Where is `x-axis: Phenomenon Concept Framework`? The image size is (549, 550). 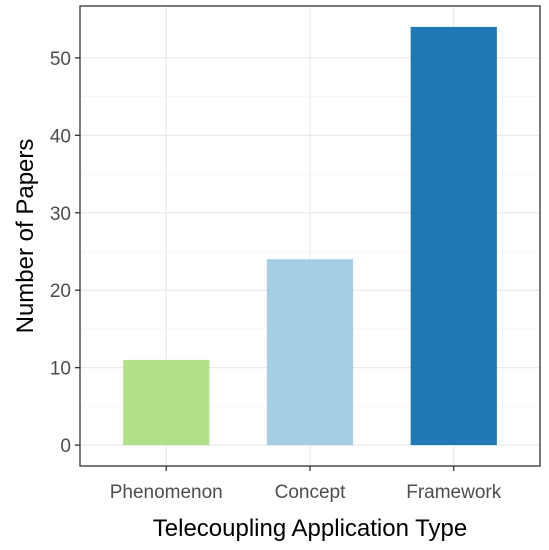 x-axis: Phenomenon Concept Framework is located at coordinates (306, 484).